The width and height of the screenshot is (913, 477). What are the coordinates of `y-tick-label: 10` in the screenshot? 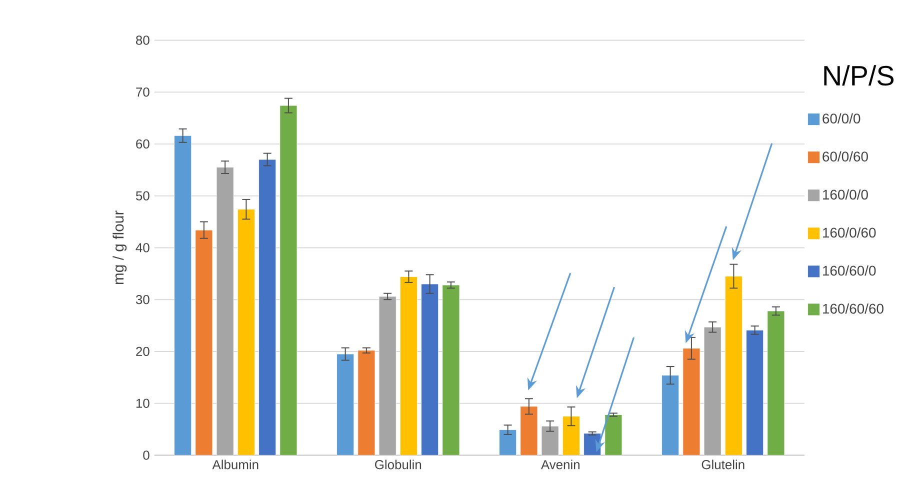 It's located at (143, 403).